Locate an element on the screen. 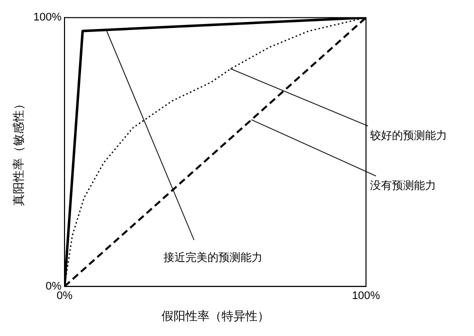 The width and height of the screenshot is (474, 336). annotation: 没有预测能力 is located at coordinates (403, 185).